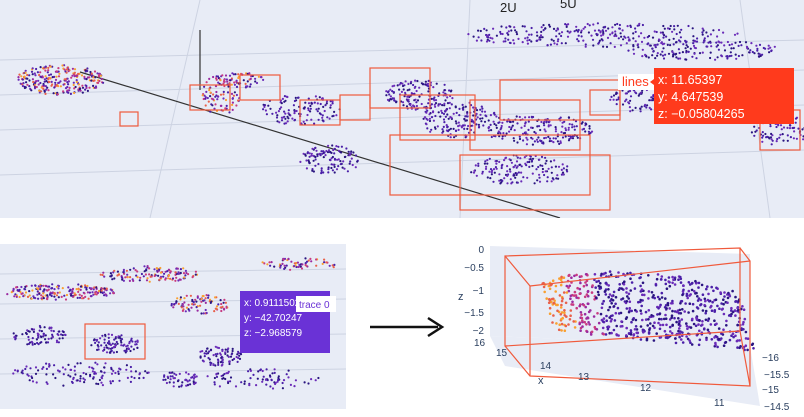 The height and width of the screenshot is (417, 804). I want to click on x-tick: 16, so click(480, 343).